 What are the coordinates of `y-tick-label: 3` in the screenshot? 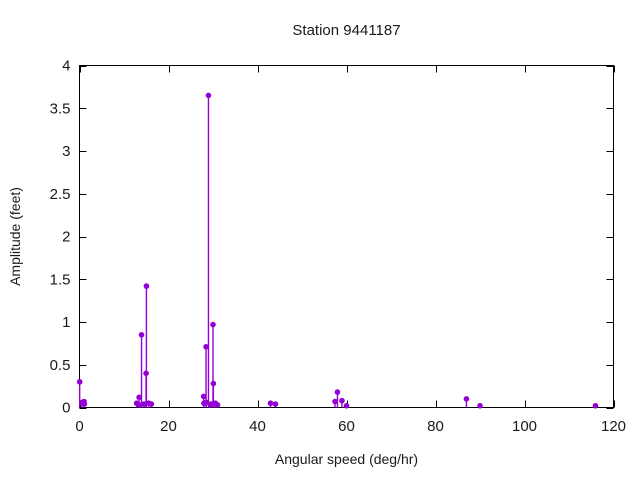 It's located at (66, 151).